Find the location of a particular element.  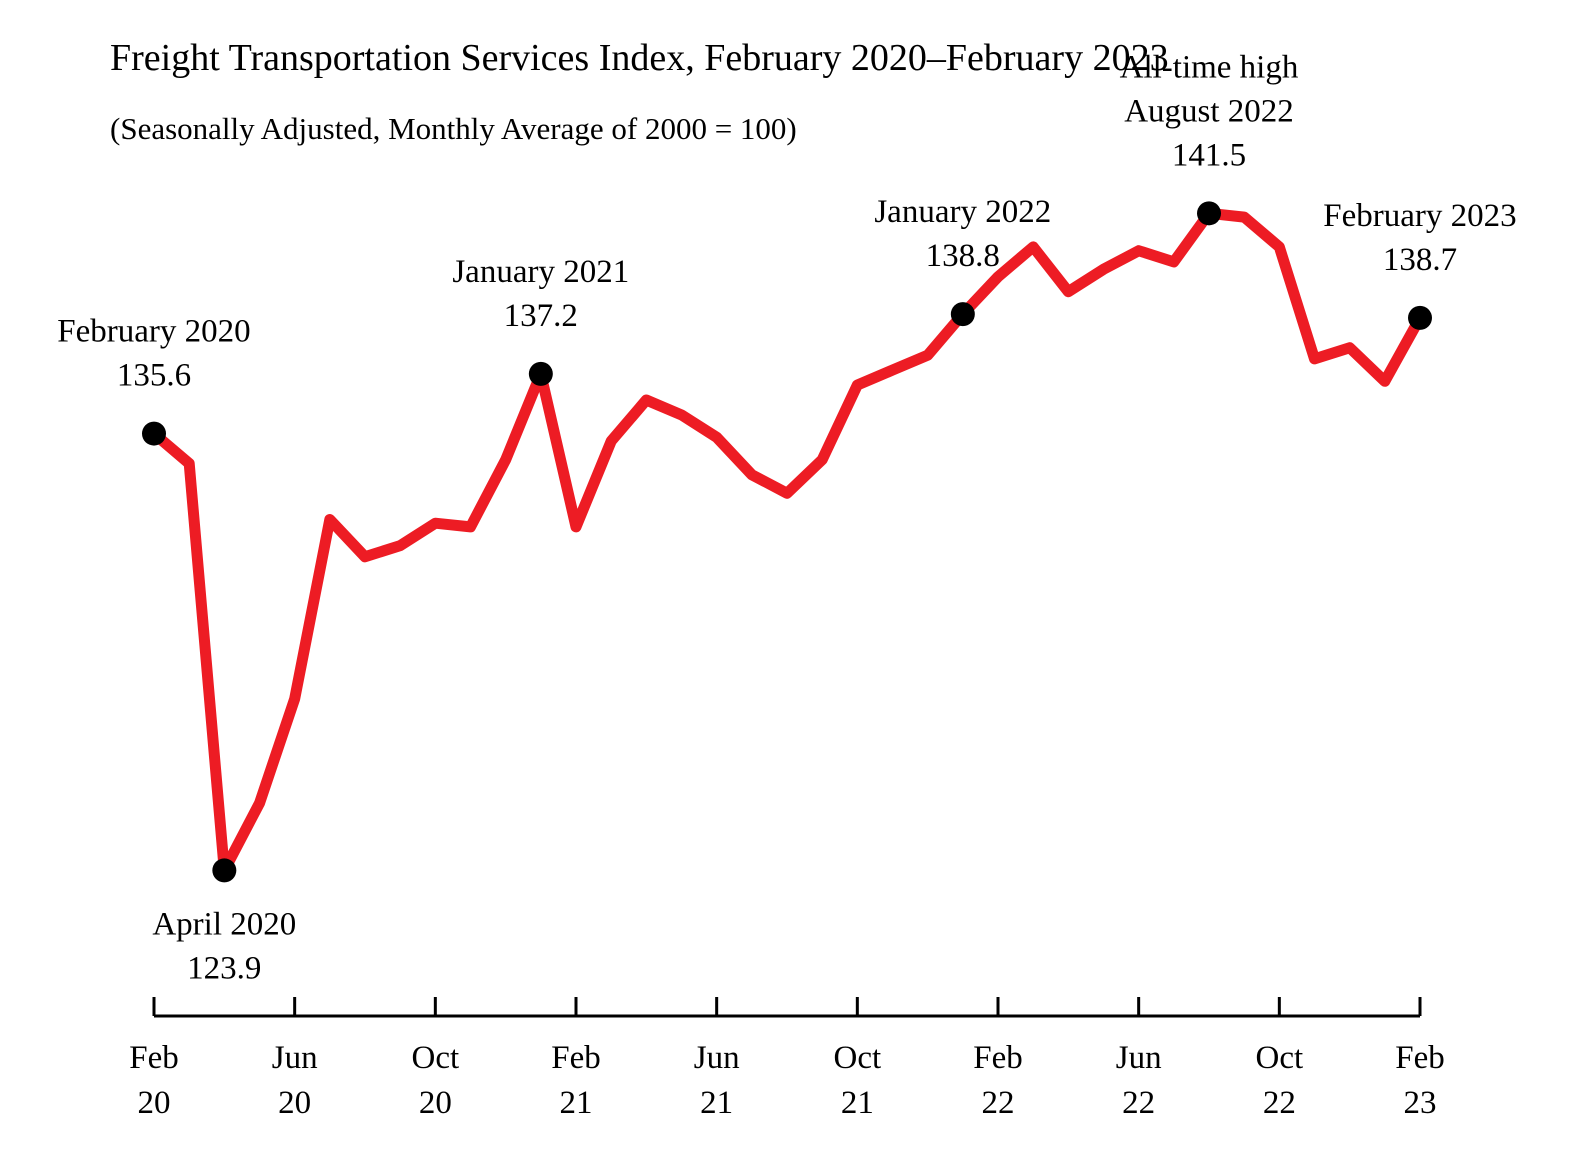

annotation-label: 135.6 is located at coordinates (154, 376).